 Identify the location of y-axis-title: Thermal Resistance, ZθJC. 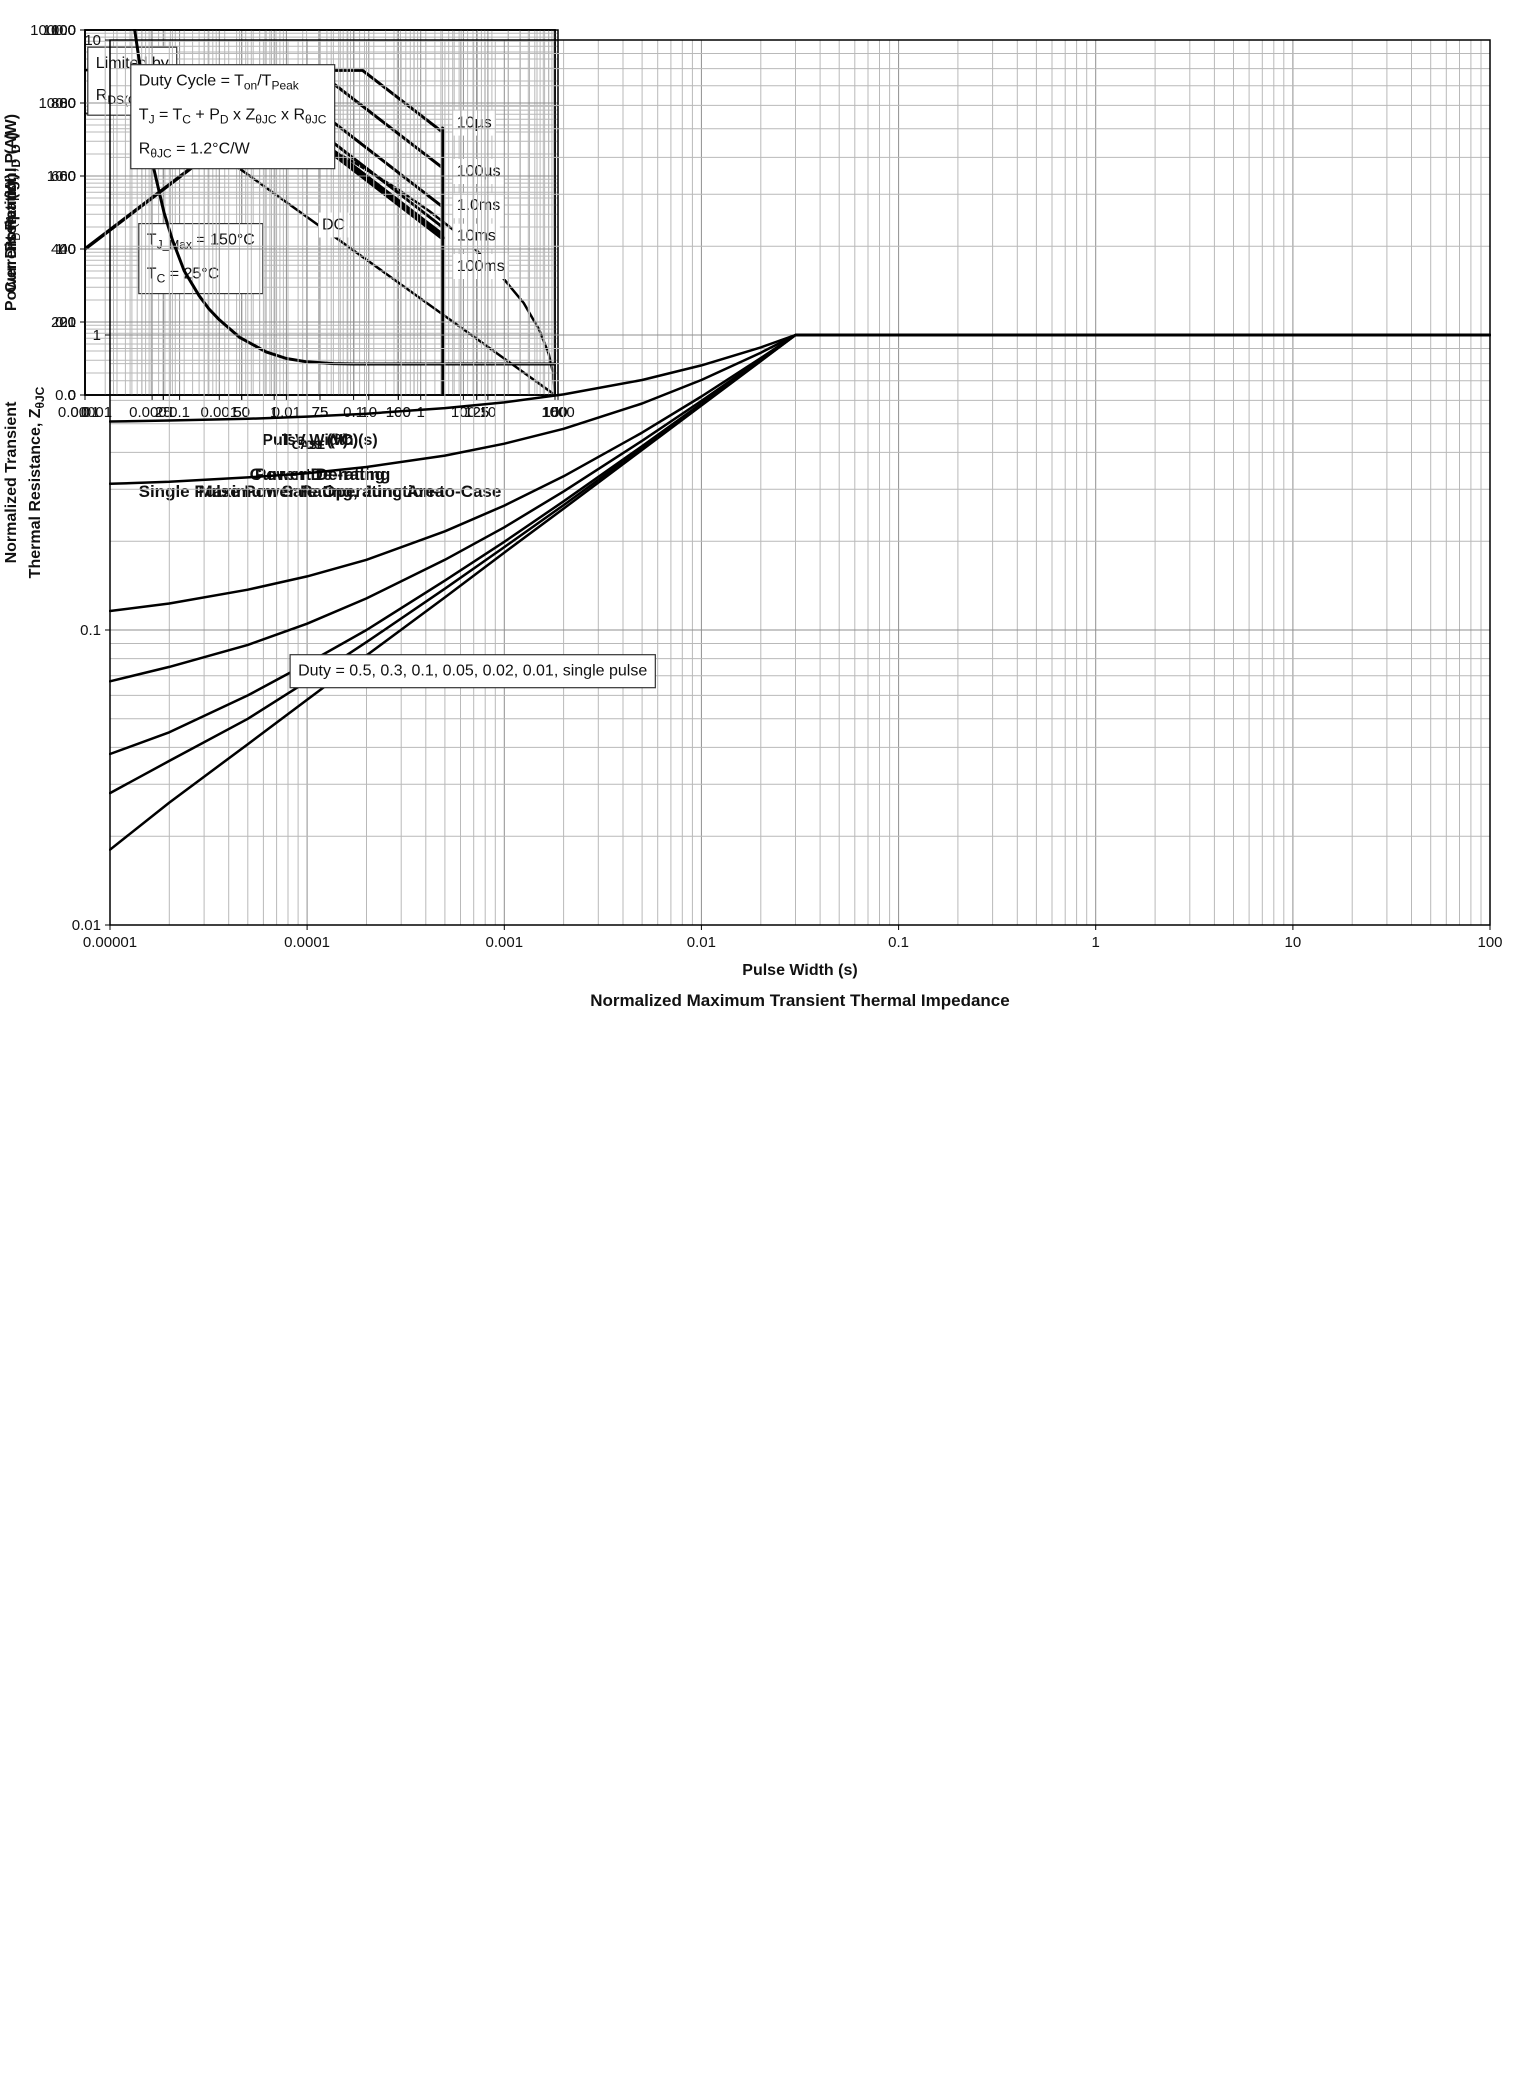
(37, 482).